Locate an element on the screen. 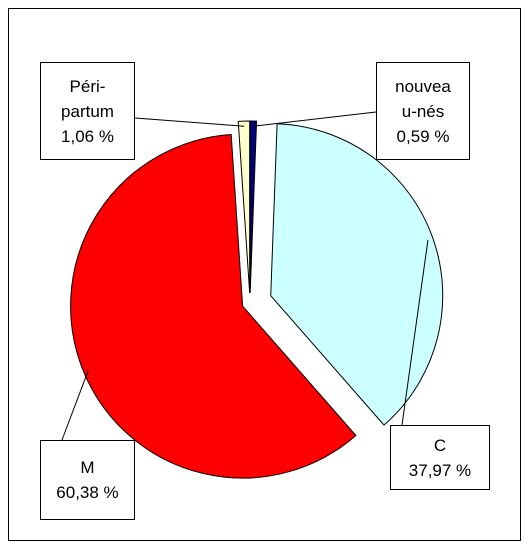 The height and width of the screenshot is (549, 529). category-label: Péri-partum is located at coordinates (87, 98).